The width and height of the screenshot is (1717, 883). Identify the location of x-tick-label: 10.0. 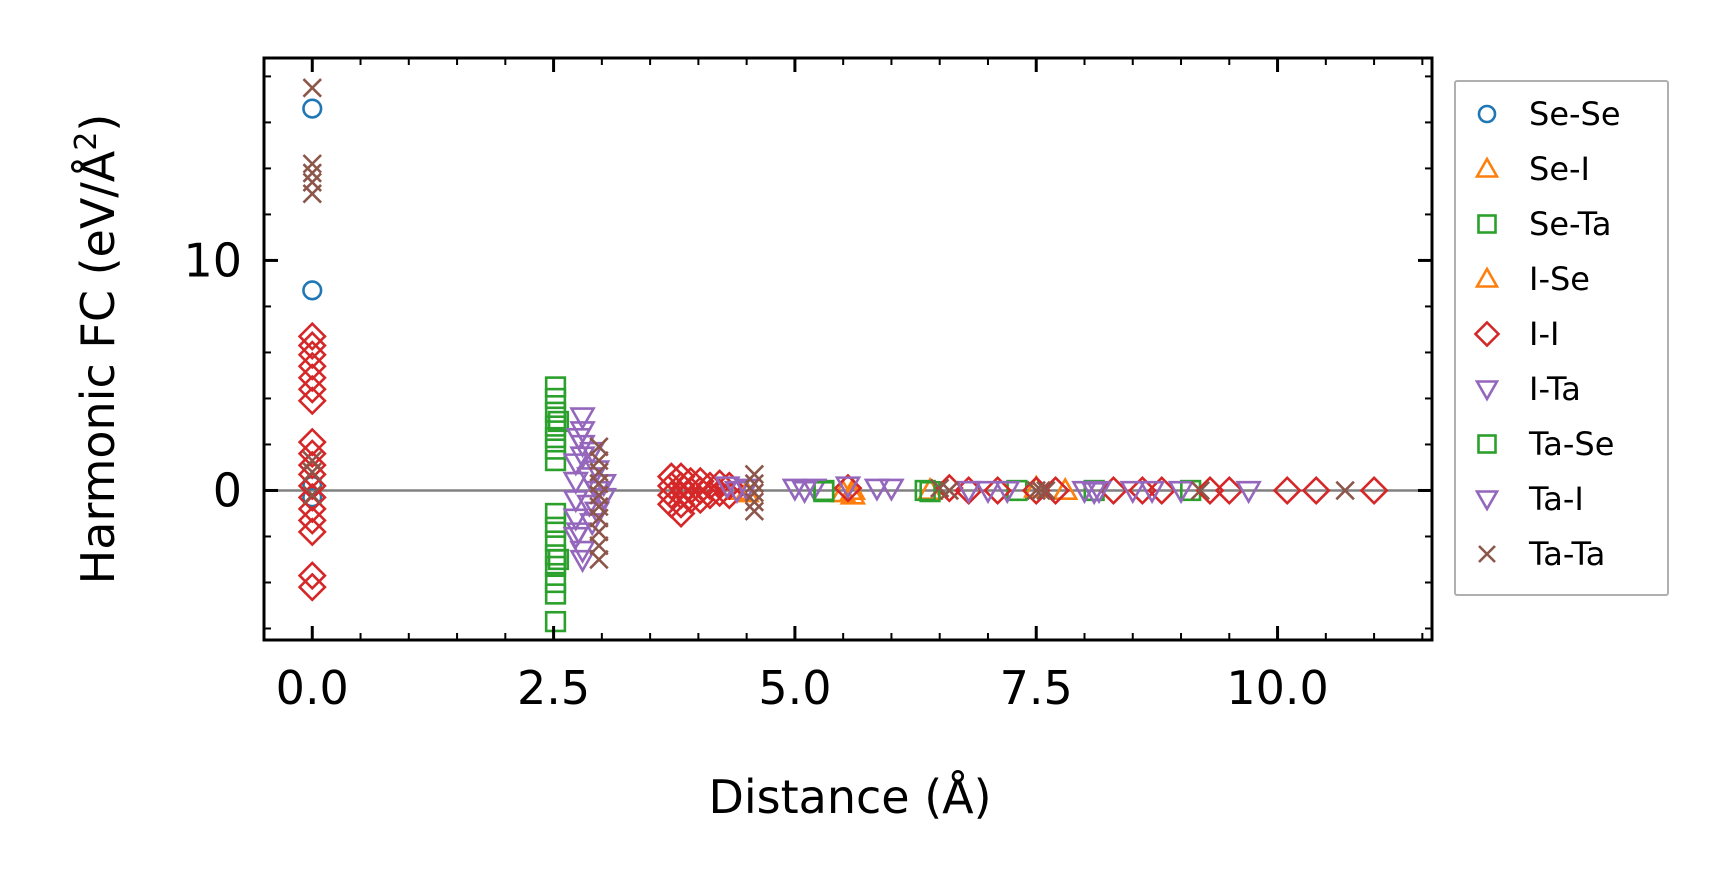
(1277, 688).